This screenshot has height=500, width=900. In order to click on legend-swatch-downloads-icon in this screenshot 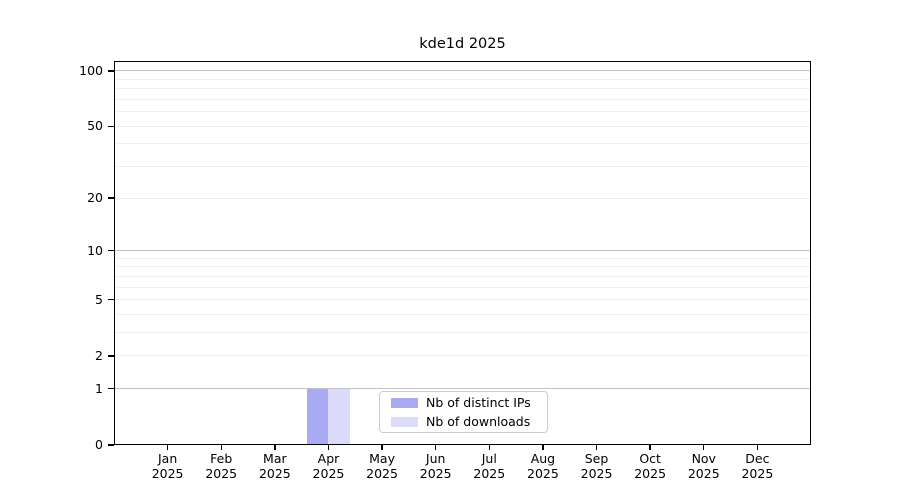, I will do `click(404, 421)`.